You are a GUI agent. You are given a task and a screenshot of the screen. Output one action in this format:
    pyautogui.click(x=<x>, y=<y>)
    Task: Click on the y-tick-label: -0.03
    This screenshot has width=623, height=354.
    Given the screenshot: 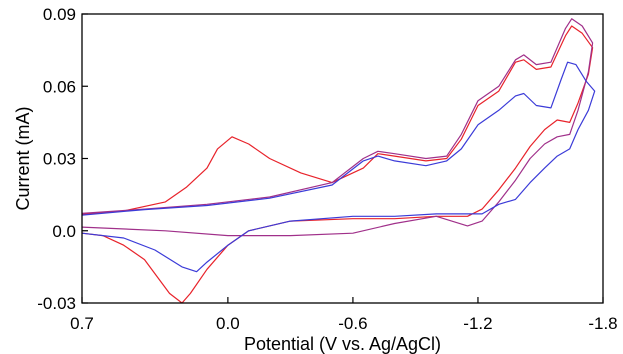 What is the action you would take?
    pyautogui.click(x=56, y=303)
    